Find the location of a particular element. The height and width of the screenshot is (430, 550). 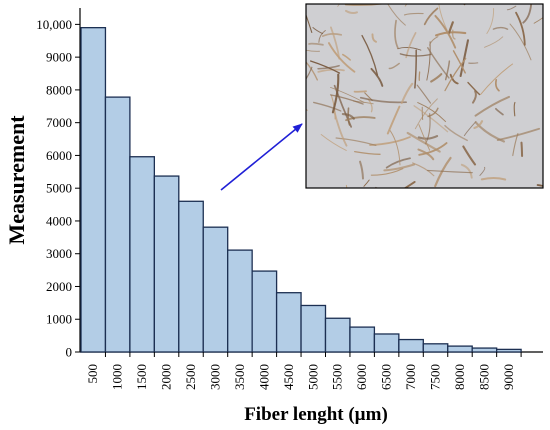

y-tick-label: 0 is located at coordinates (69, 352).